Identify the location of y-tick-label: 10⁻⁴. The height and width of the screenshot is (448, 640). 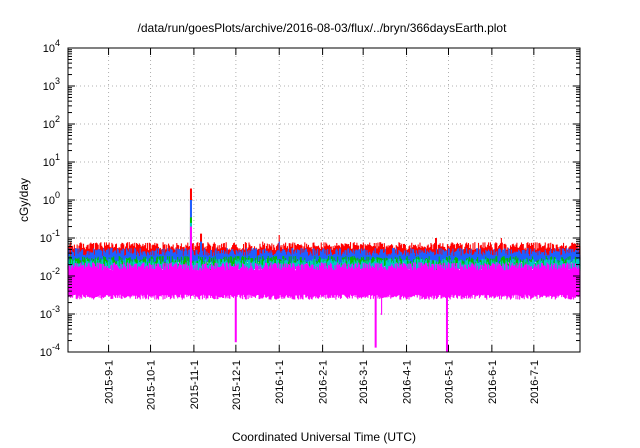
(50, 350).